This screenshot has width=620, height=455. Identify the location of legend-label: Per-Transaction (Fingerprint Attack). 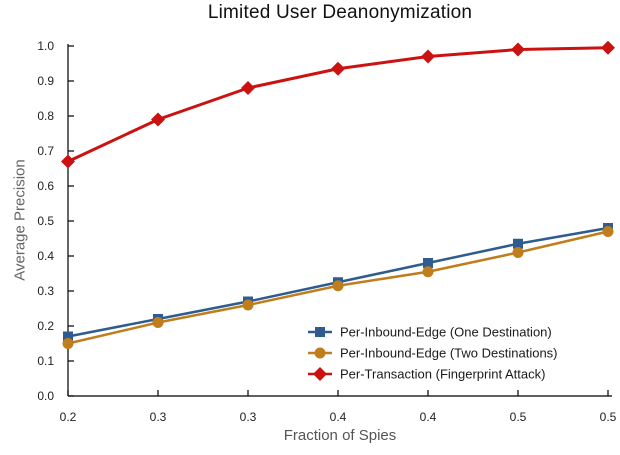
(442, 374).